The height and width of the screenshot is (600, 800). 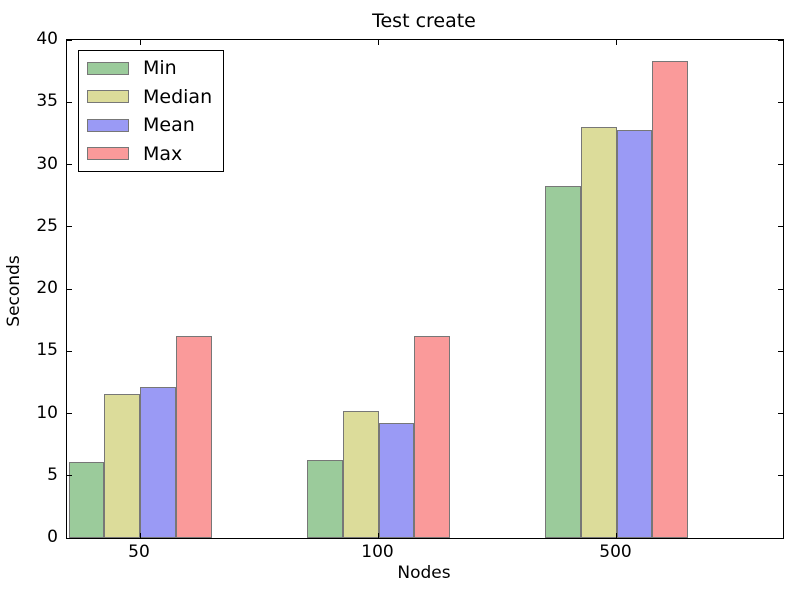 I want to click on y-tick-label: 15, so click(x=47, y=350).